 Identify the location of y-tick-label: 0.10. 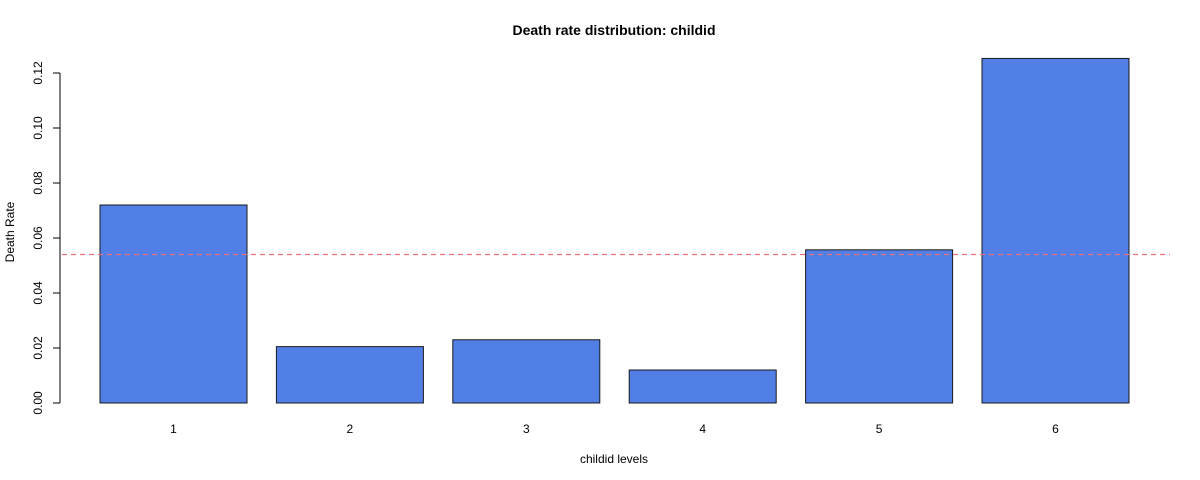
(38, 128).